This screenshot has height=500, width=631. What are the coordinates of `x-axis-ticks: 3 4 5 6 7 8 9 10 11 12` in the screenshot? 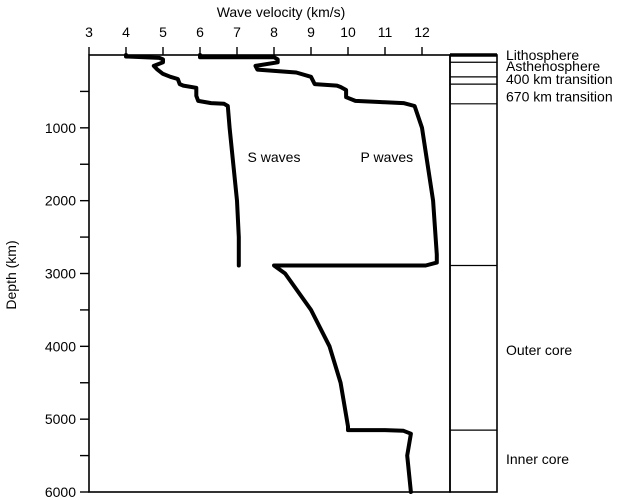 It's located at (257, 39).